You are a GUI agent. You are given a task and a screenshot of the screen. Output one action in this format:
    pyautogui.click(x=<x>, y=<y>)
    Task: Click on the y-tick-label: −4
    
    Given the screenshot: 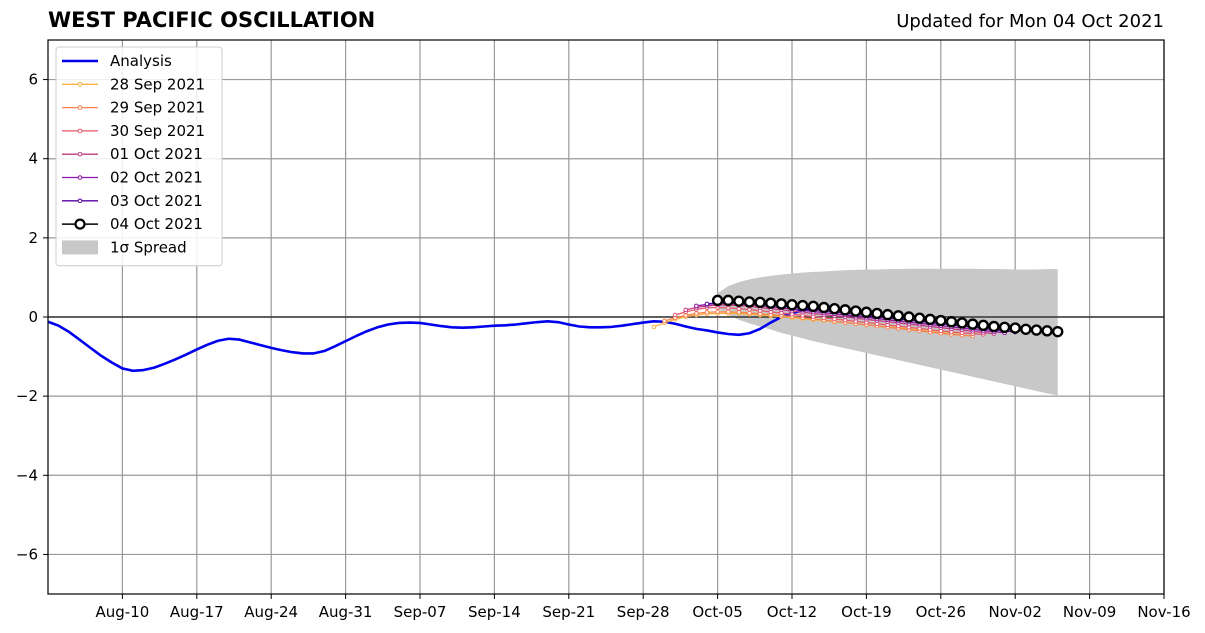 What is the action you would take?
    pyautogui.click(x=27, y=475)
    